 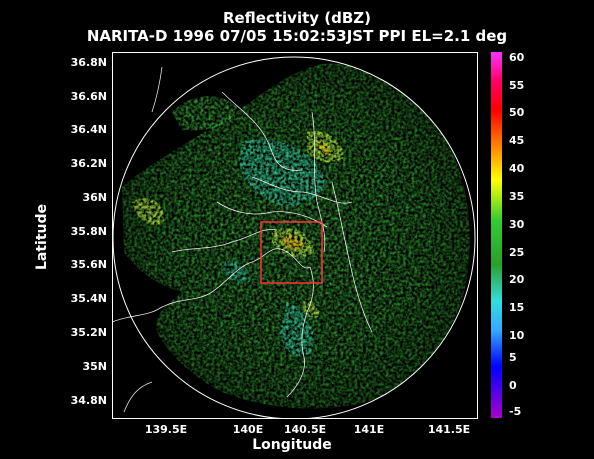 I want to click on colorbar-tick: 60, so click(x=517, y=57).